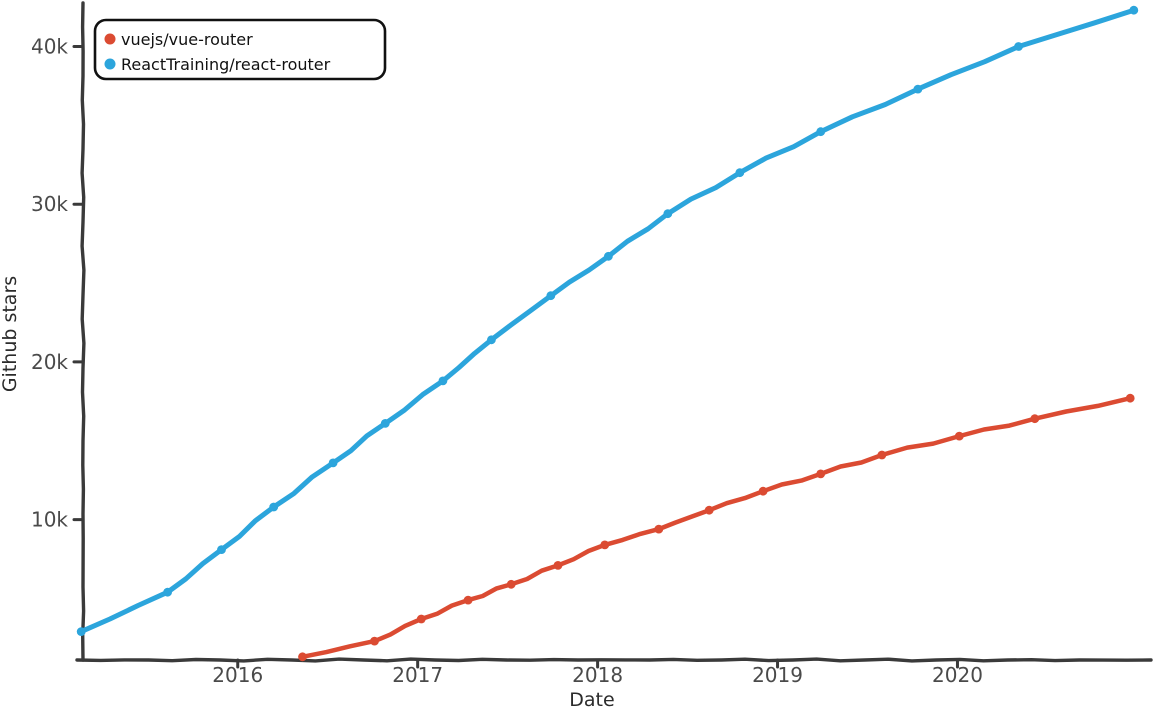 The height and width of the screenshot is (717, 1154). I want to click on legend-label-react-router: ReactTraining/react-router, so click(226, 64).